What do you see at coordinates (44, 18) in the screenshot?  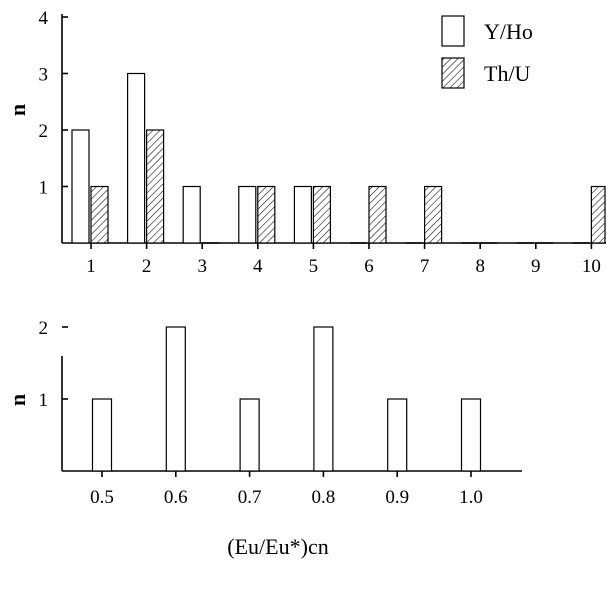 I see `y-tick-label: 4` at bounding box center [44, 18].